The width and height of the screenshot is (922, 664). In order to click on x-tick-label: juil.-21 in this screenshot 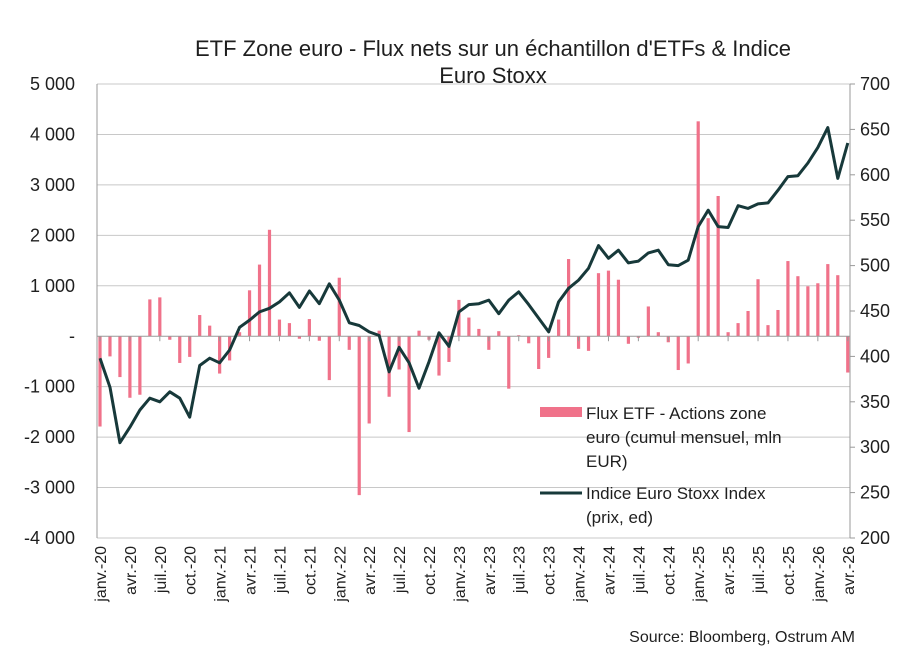, I will do `click(280, 570)`.